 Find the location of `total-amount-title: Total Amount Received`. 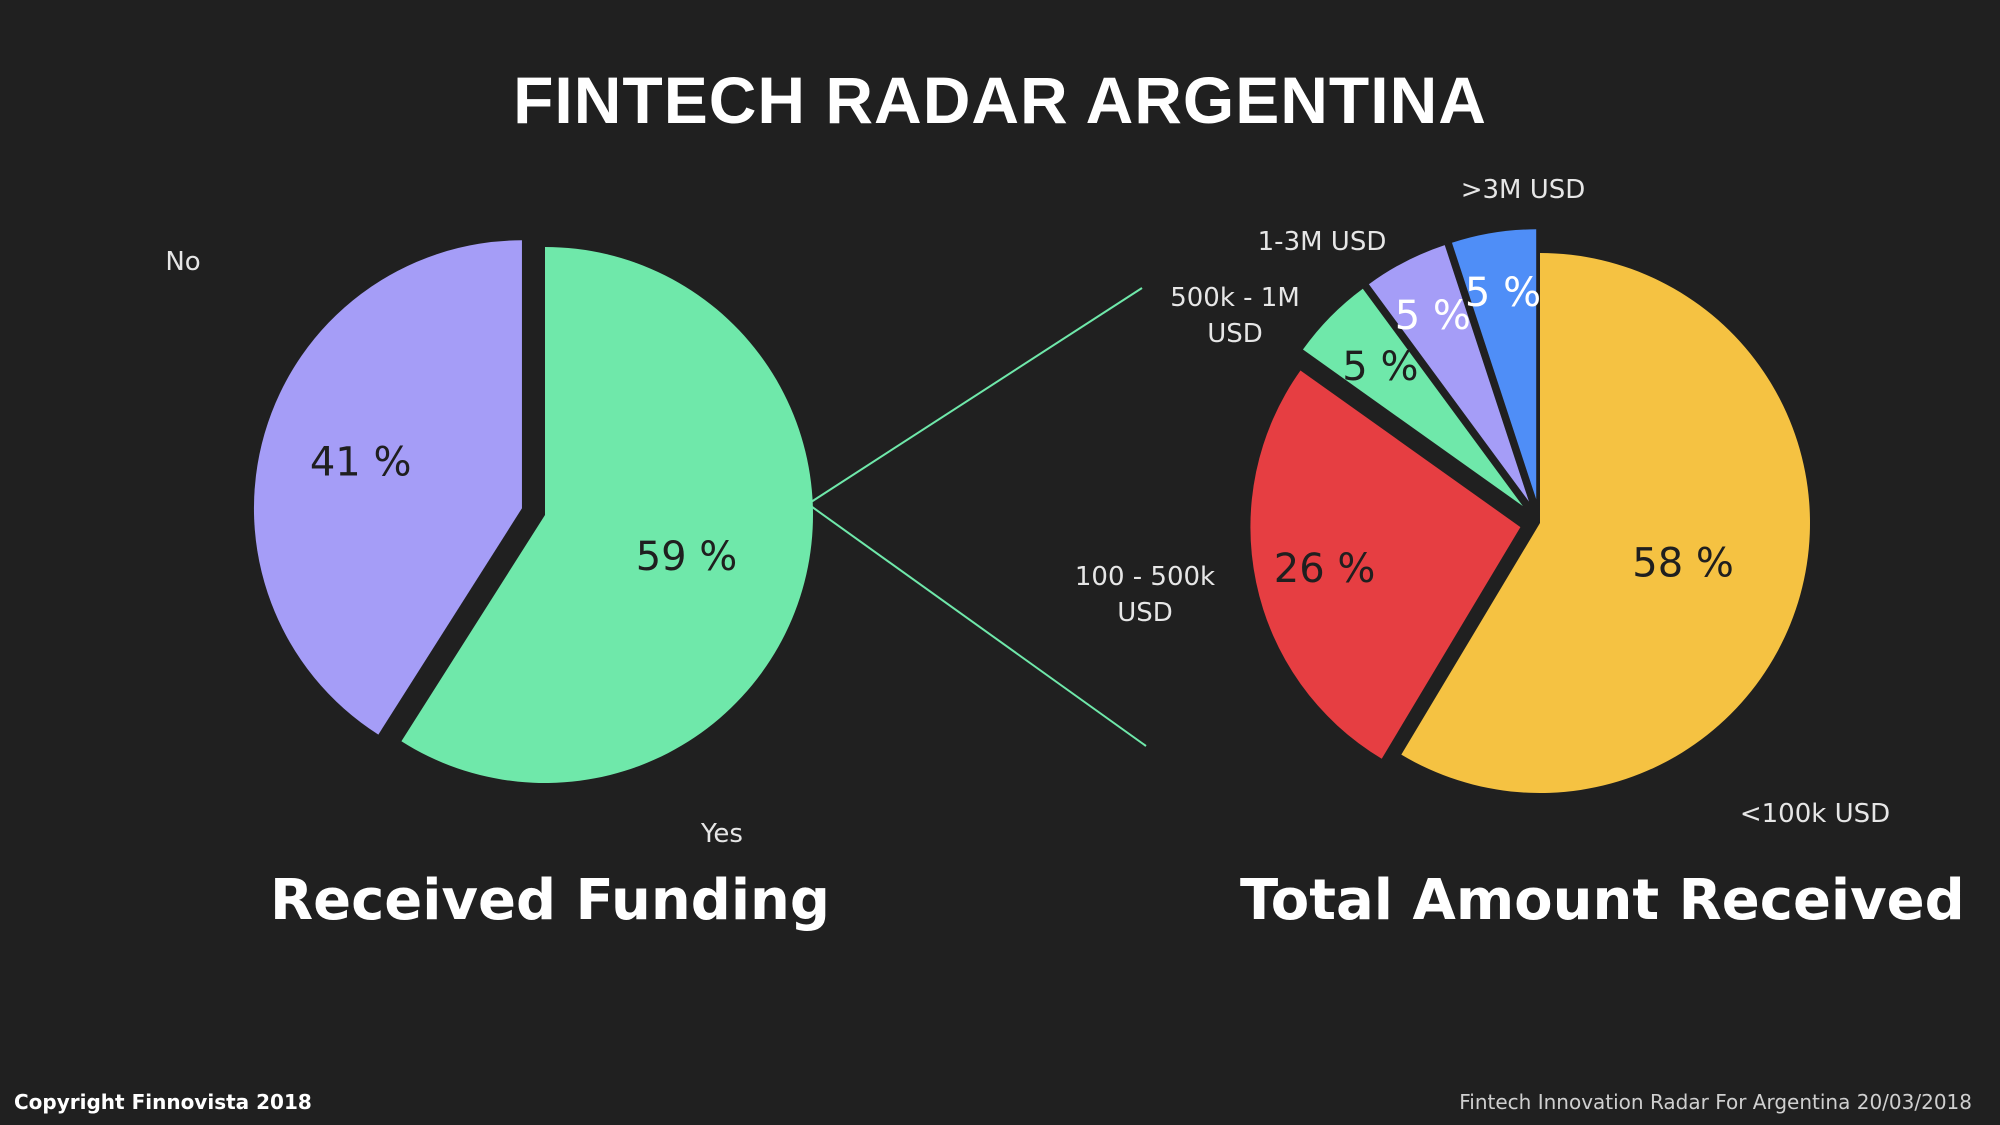

total-amount-title: Total Amount Received is located at coordinates (1602, 900).